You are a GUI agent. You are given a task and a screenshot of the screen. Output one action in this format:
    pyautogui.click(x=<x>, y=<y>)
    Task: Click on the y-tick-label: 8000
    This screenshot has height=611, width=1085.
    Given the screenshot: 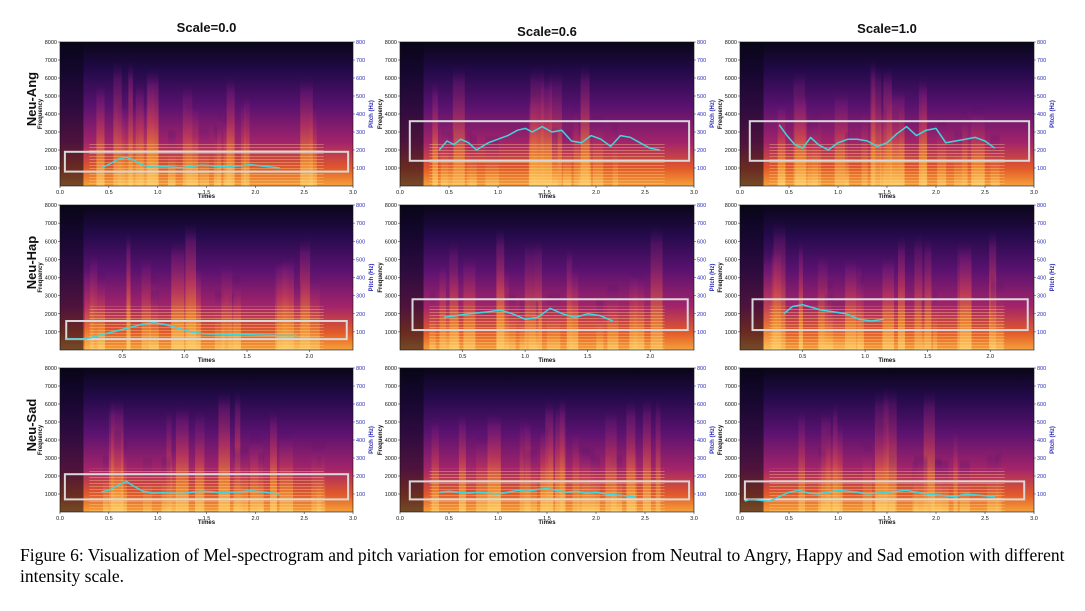 What is the action you would take?
    pyautogui.click(x=391, y=206)
    